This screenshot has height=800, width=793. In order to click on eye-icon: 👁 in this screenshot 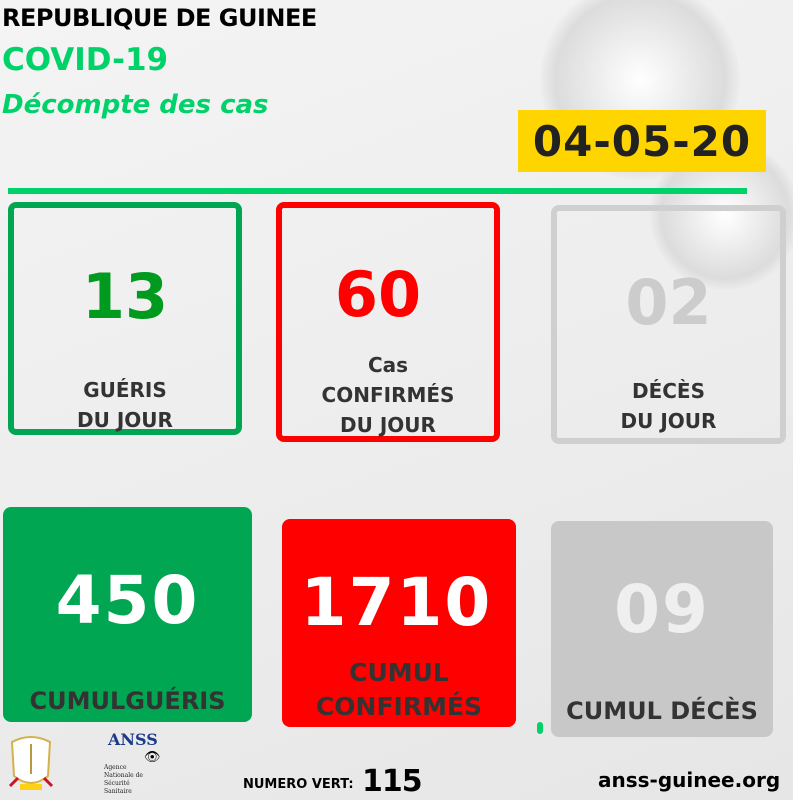, I will do `click(152, 757)`.